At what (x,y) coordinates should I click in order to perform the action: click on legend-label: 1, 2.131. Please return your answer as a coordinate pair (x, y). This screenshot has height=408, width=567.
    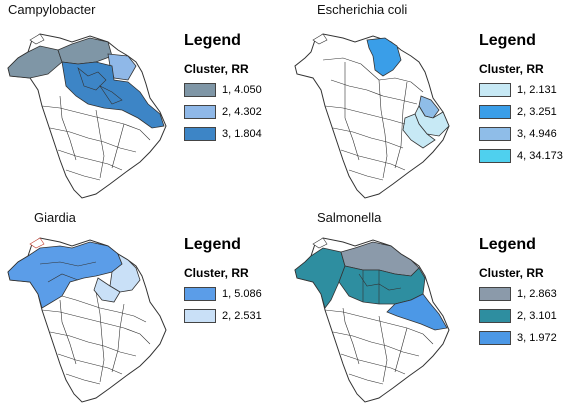
    Looking at the image, I should click on (537, 90).